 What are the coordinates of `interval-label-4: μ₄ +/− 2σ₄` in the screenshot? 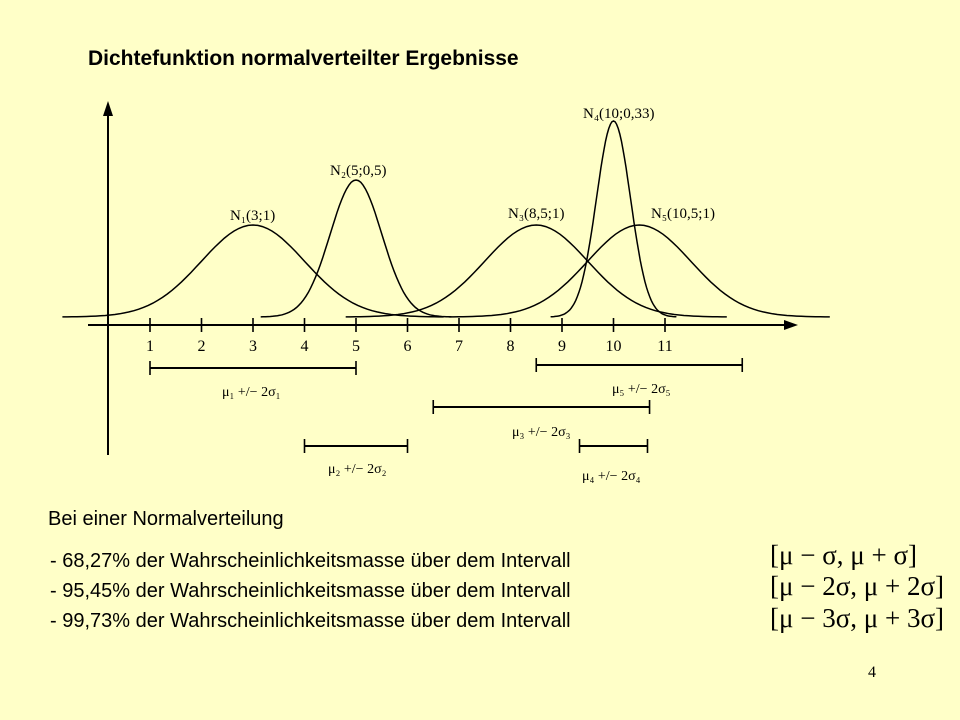 It's located at (611, 476).